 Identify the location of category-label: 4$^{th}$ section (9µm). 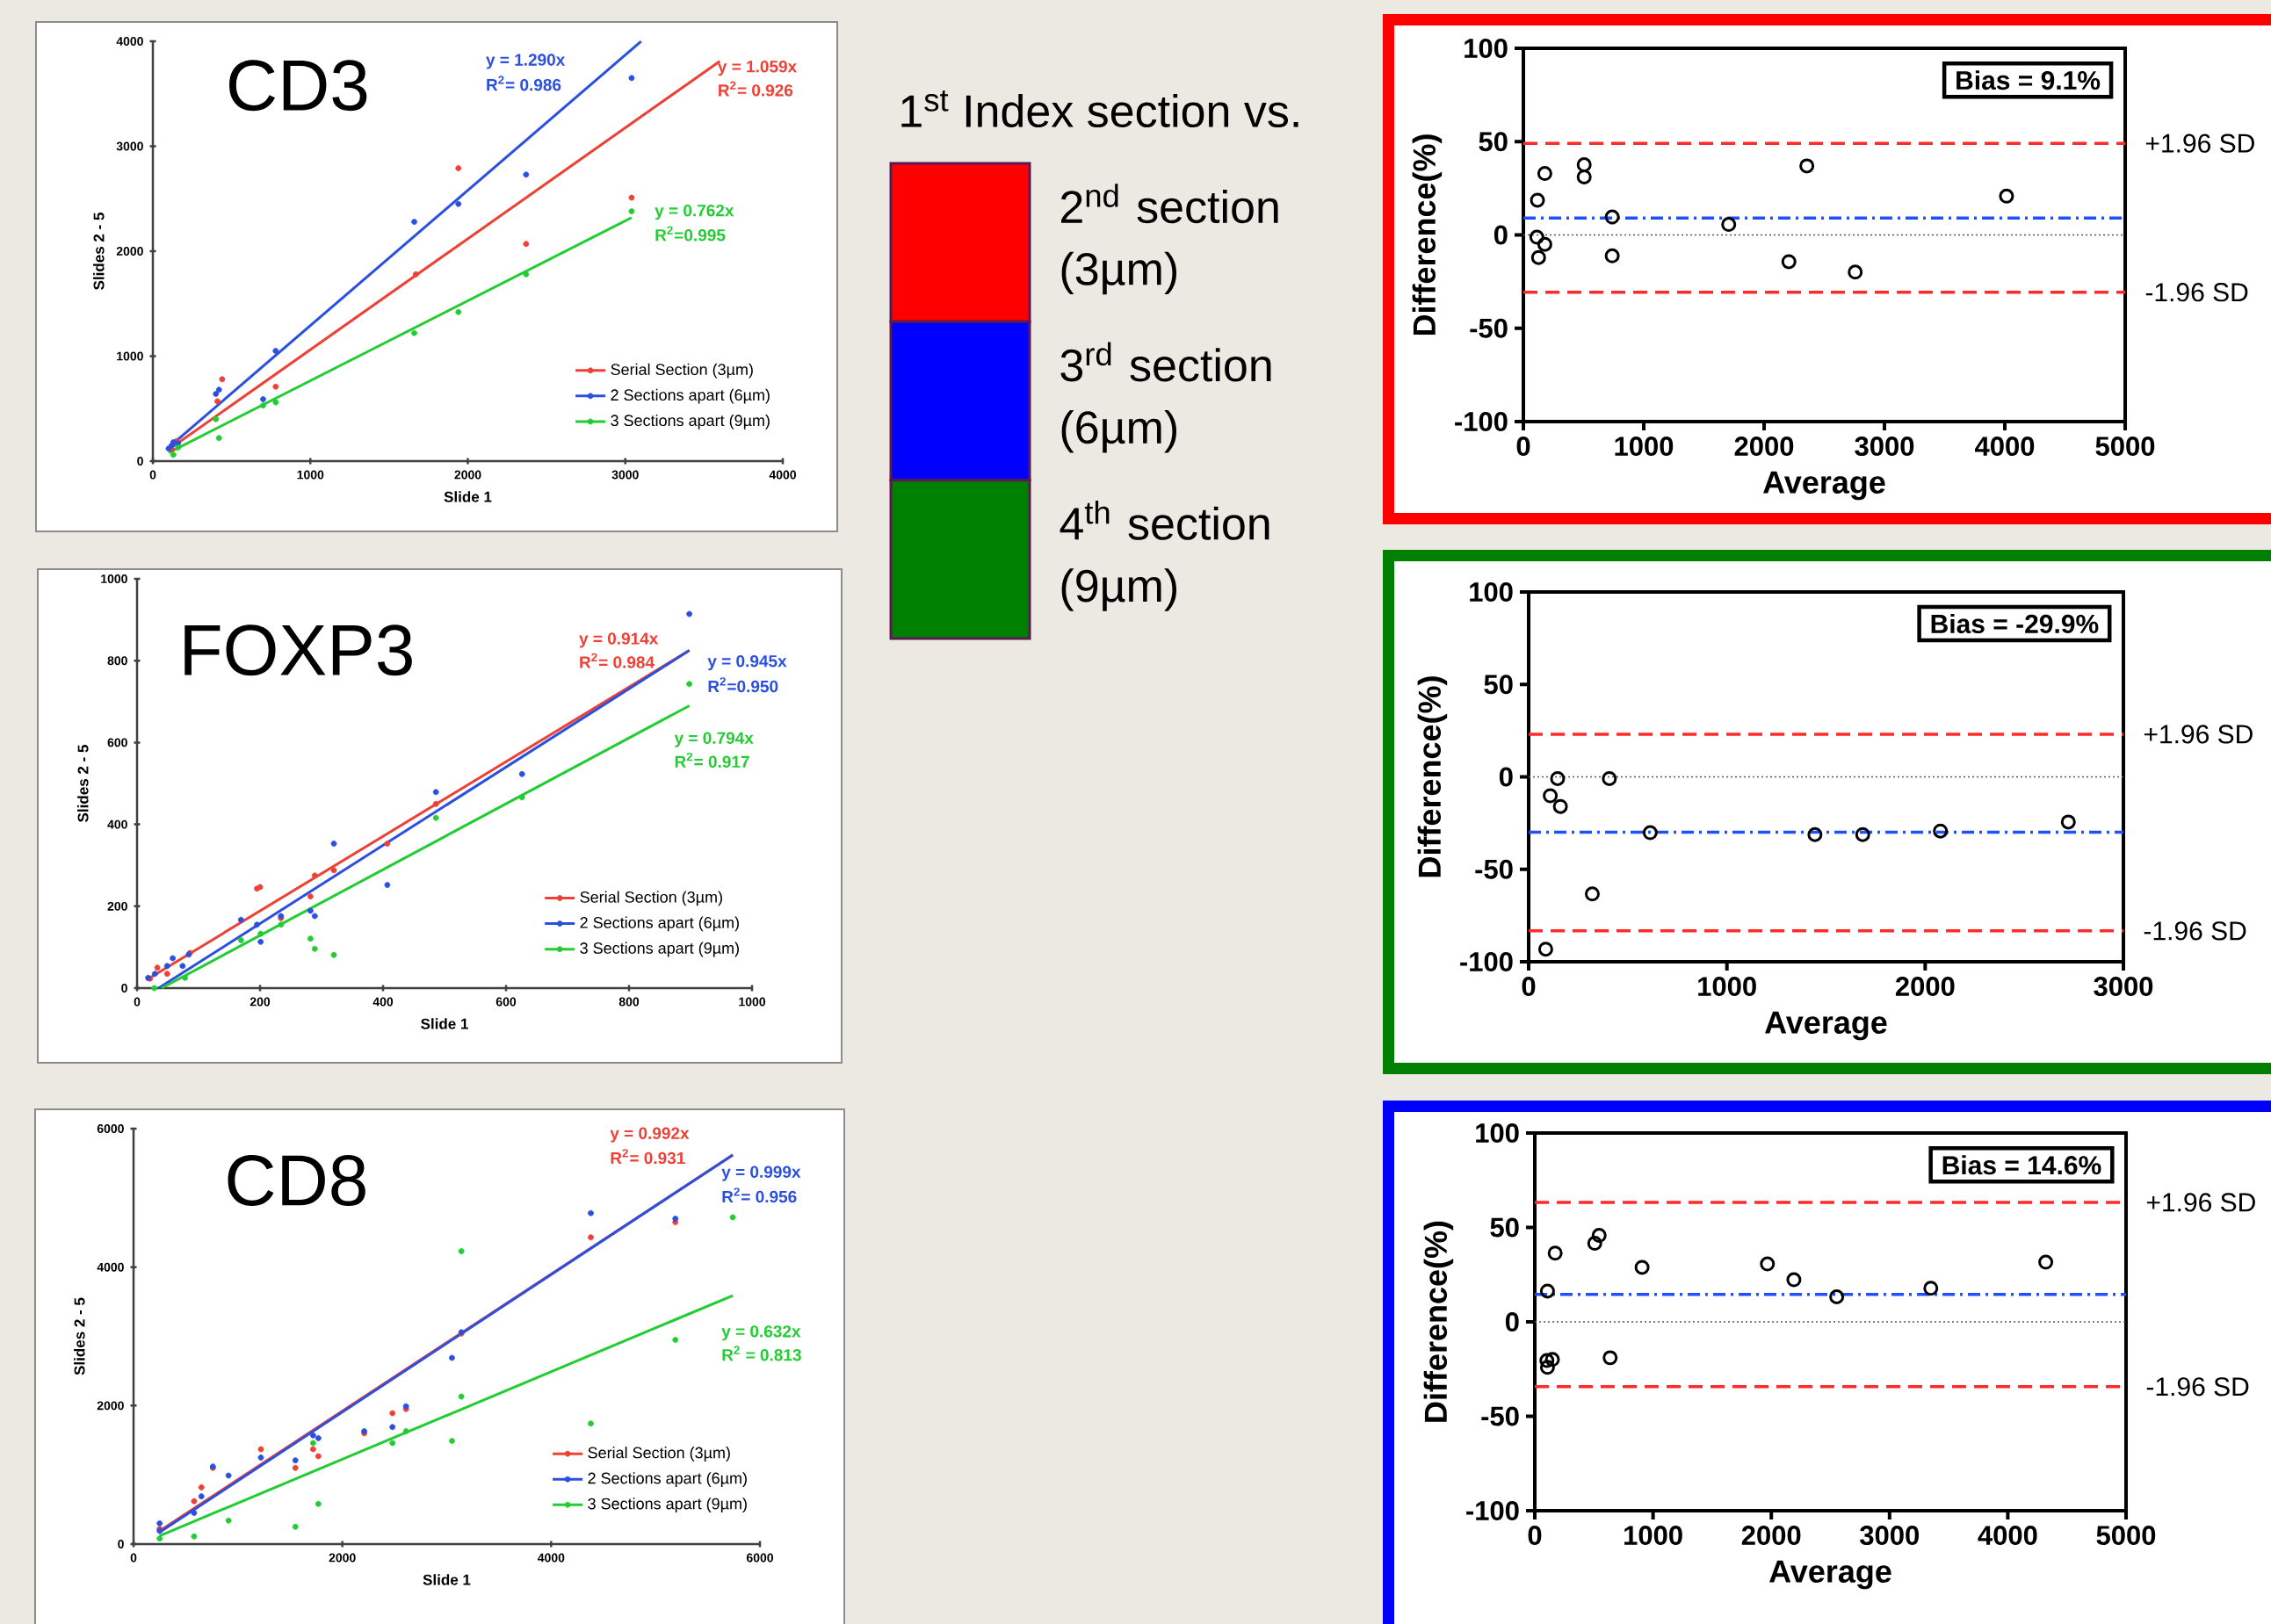
(1164, 555).